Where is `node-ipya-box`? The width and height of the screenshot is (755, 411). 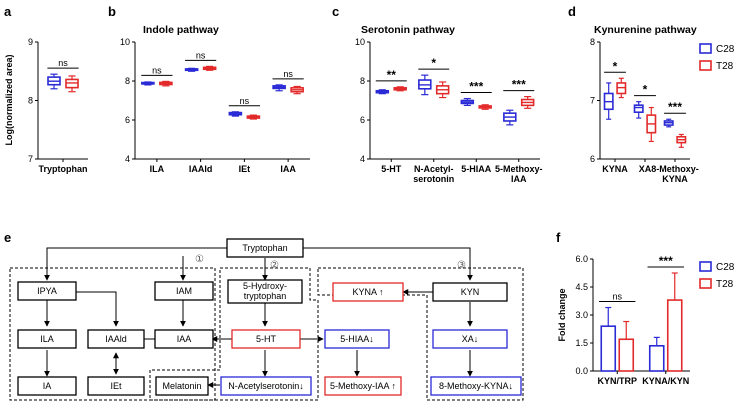
node-ipya-box is located at coordinates (47, 291).